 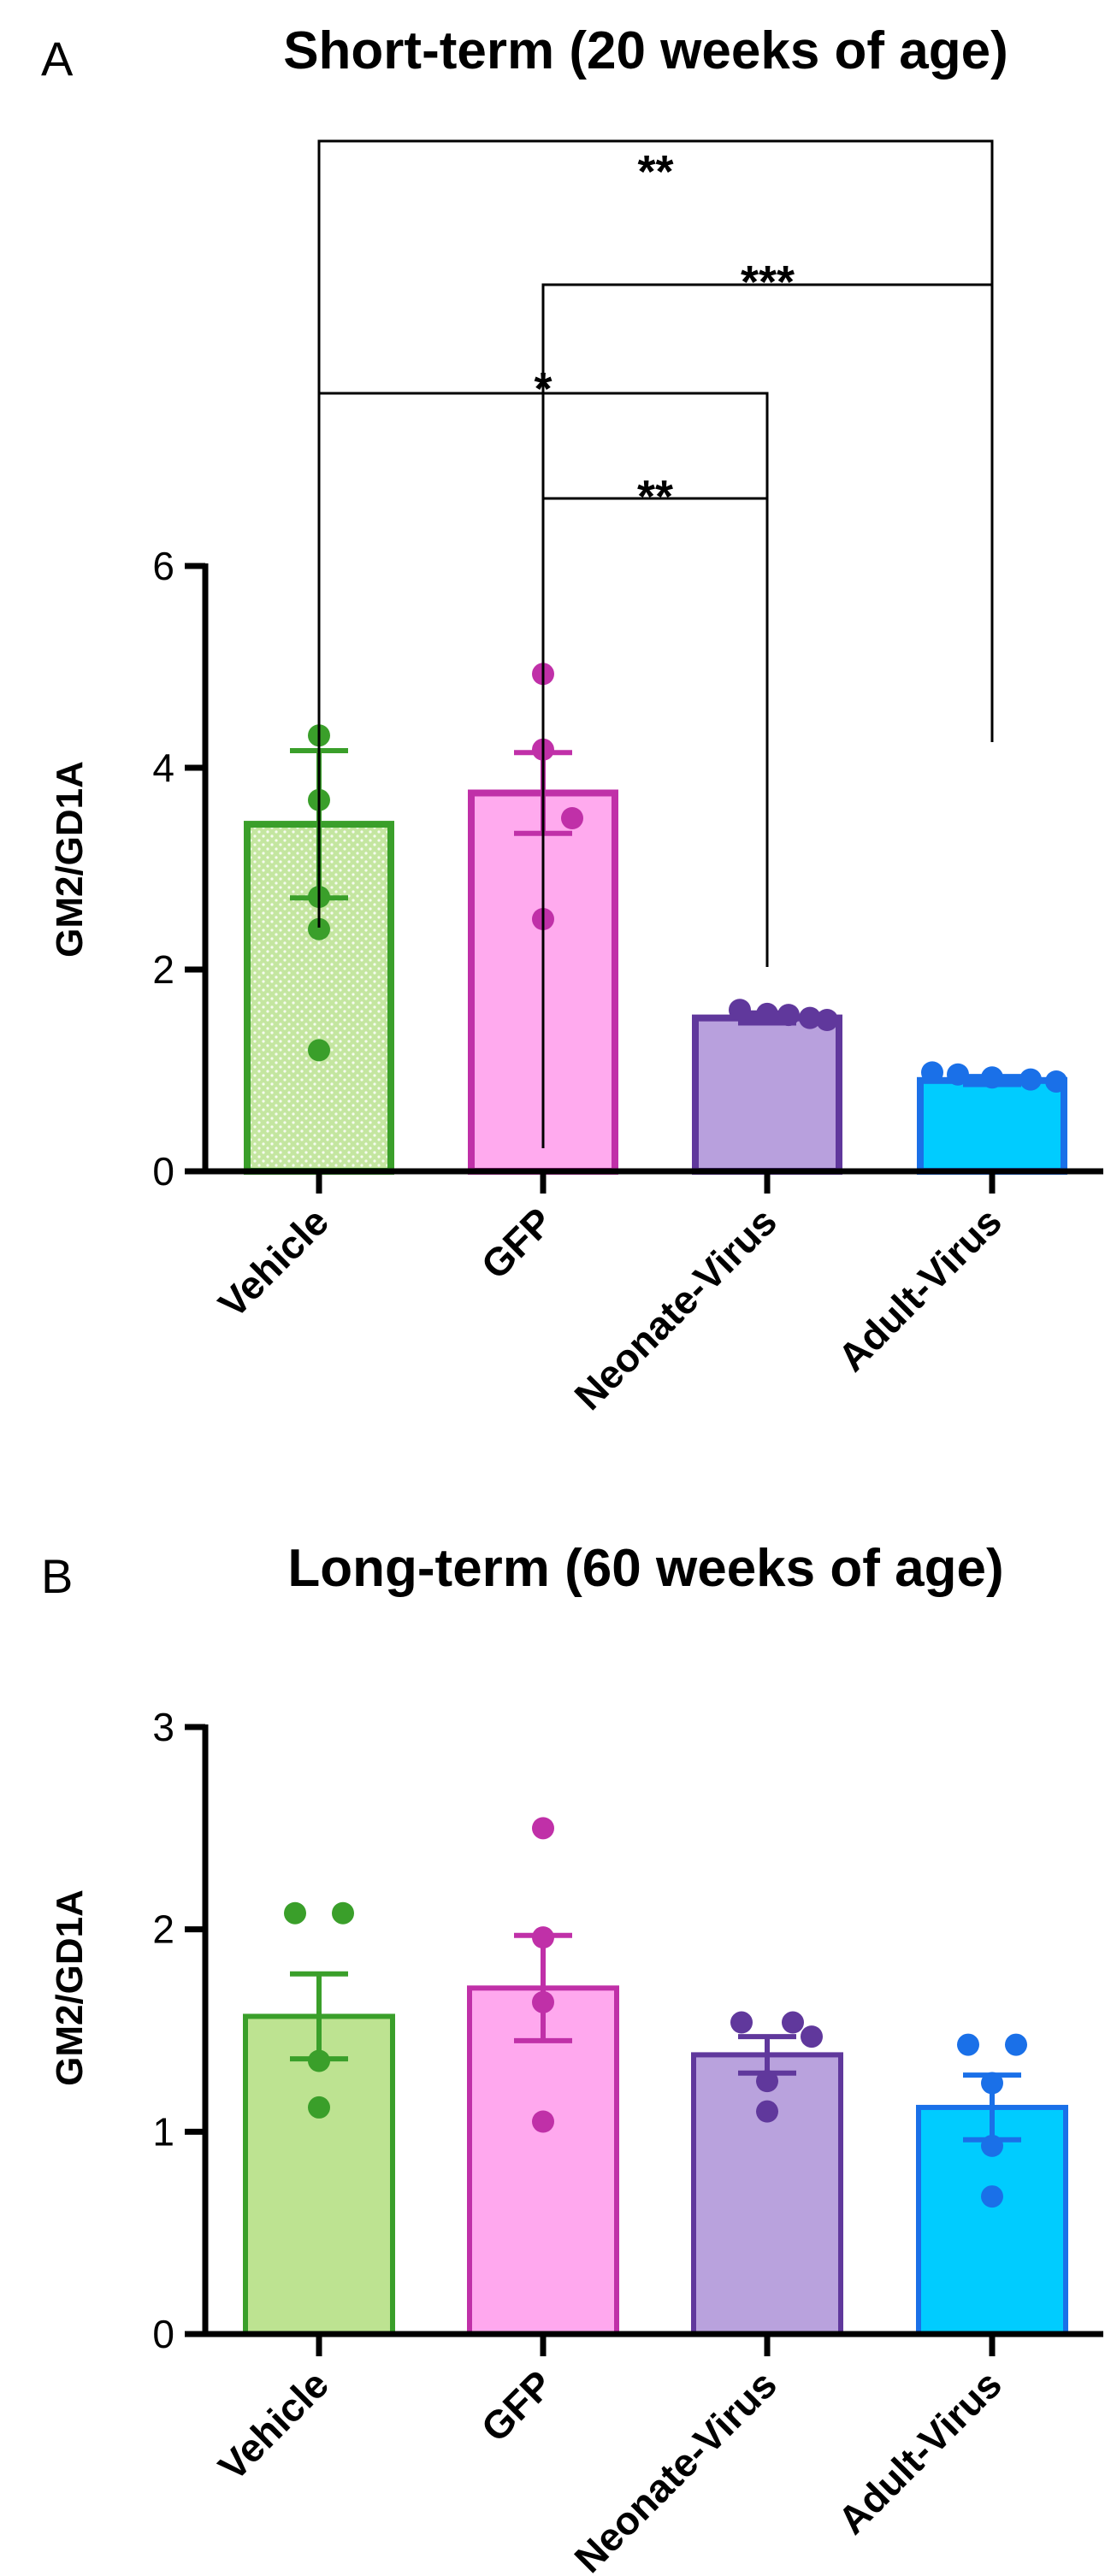 I want to click on panel-a-category-label-4: Adult-Virus, so click(x=920, y=1289).